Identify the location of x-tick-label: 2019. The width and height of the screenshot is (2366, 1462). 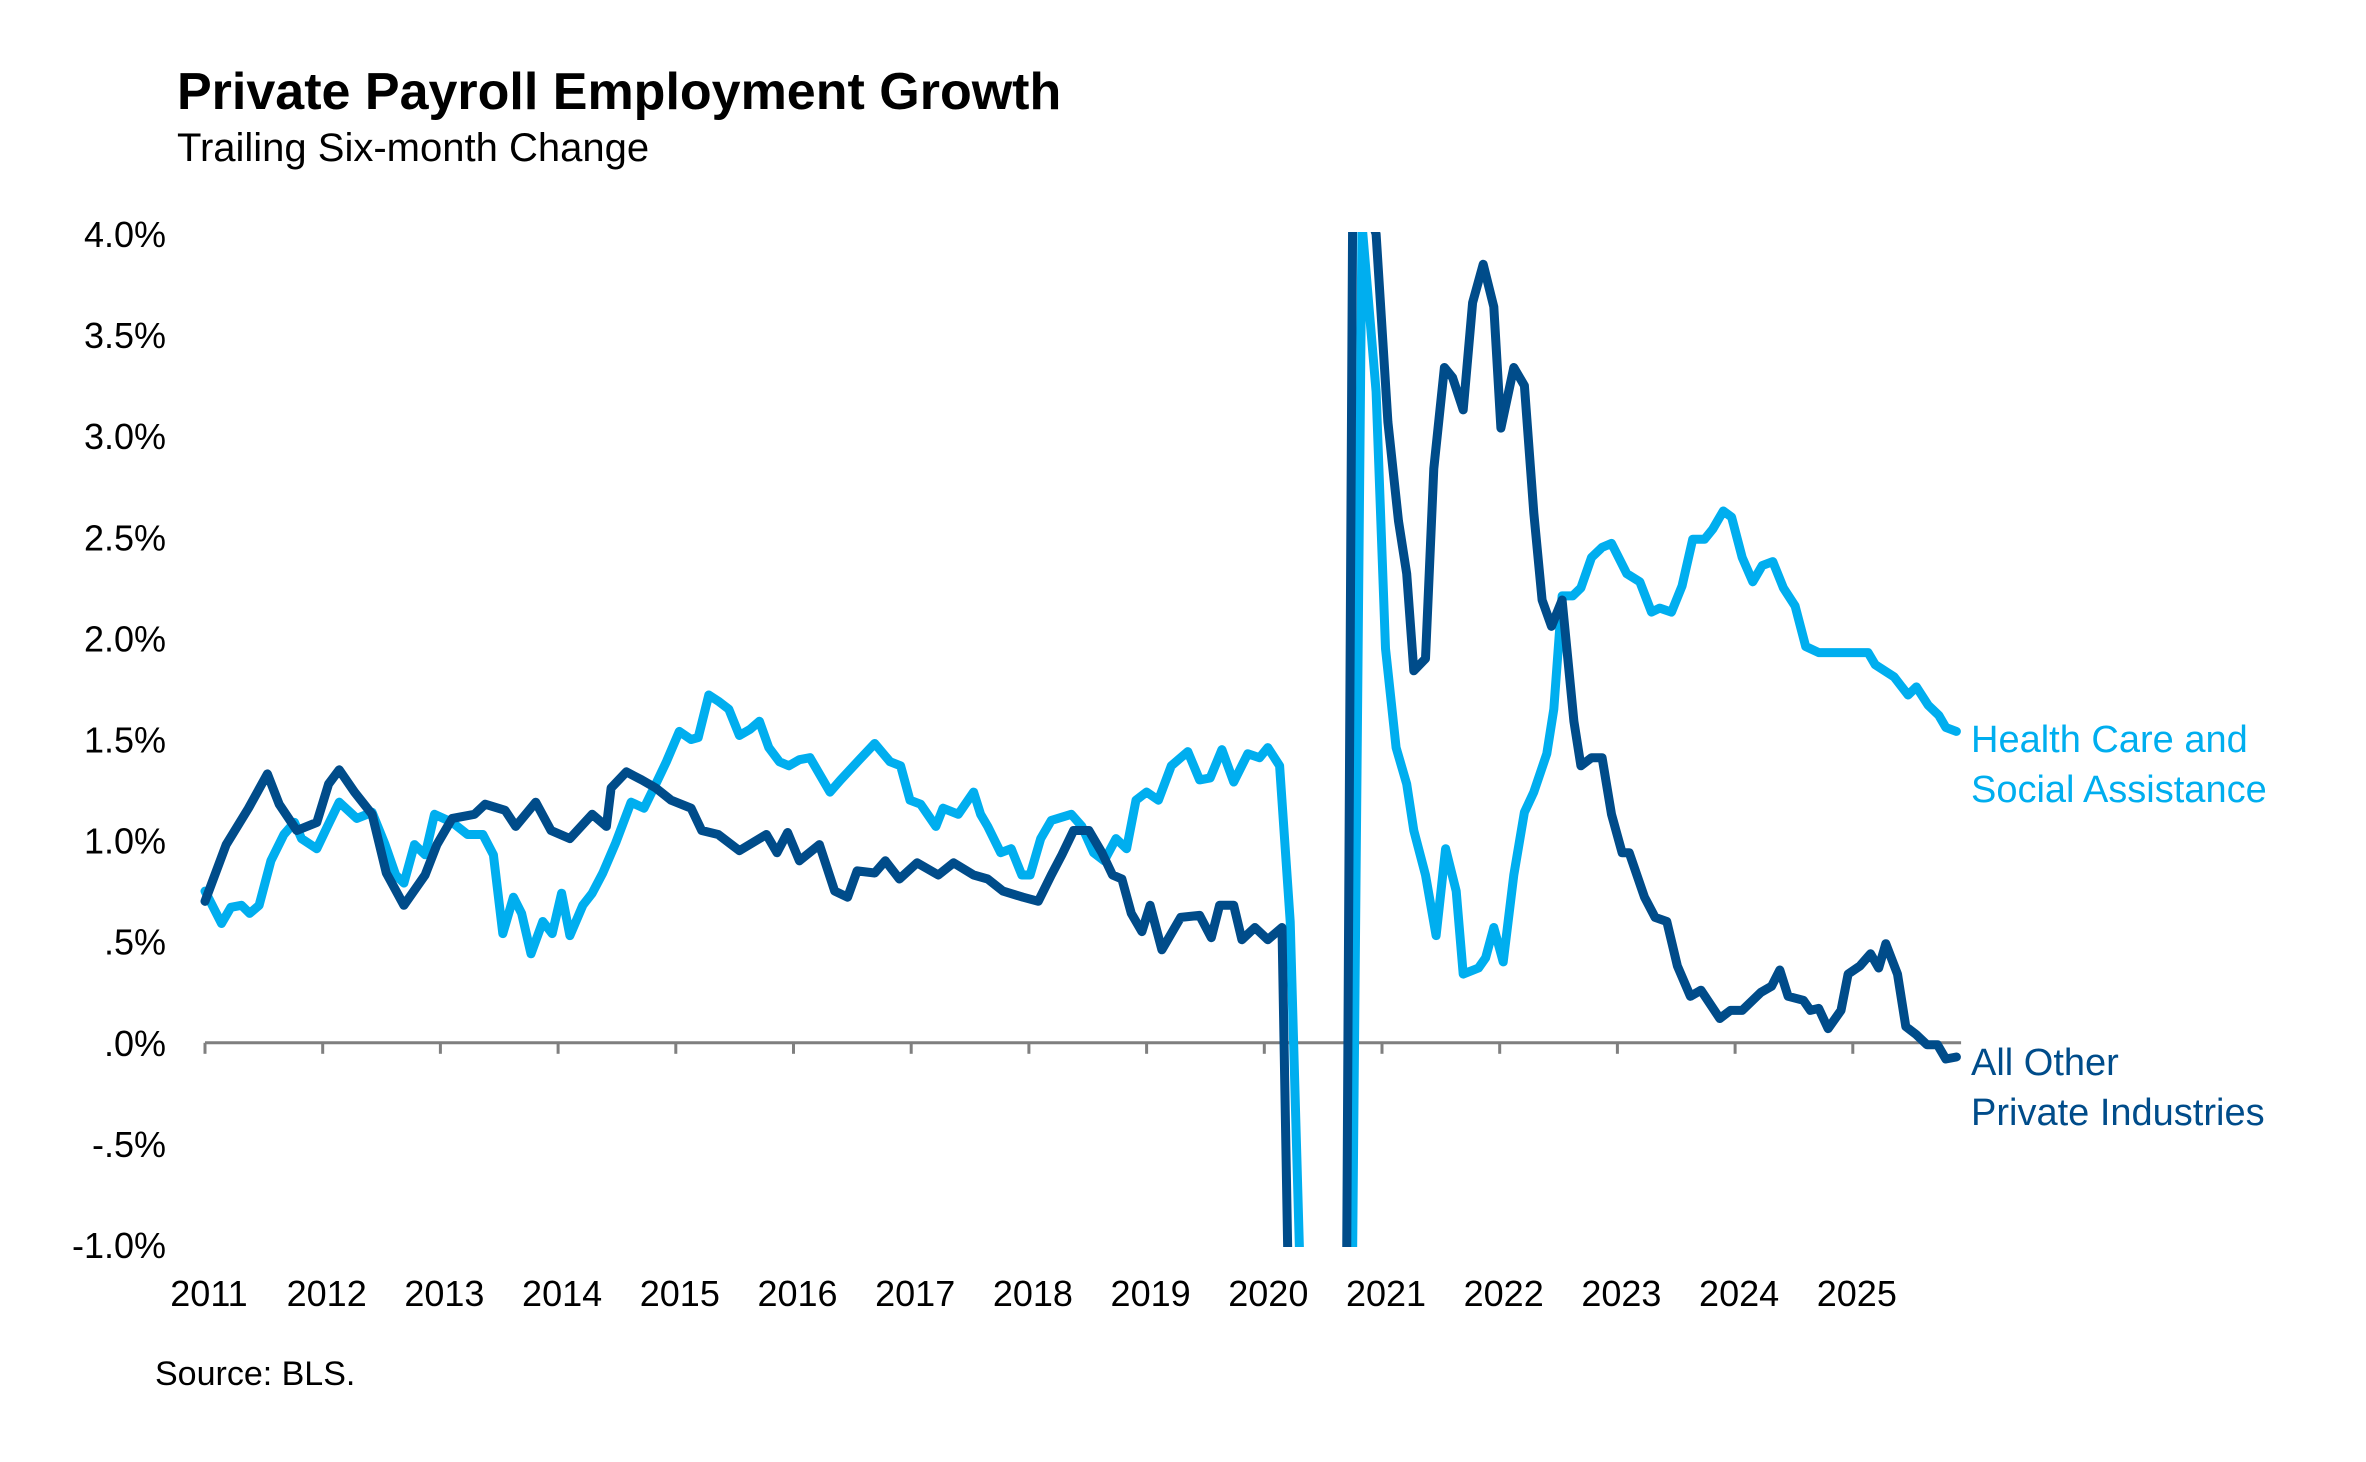
(1151, 1293).